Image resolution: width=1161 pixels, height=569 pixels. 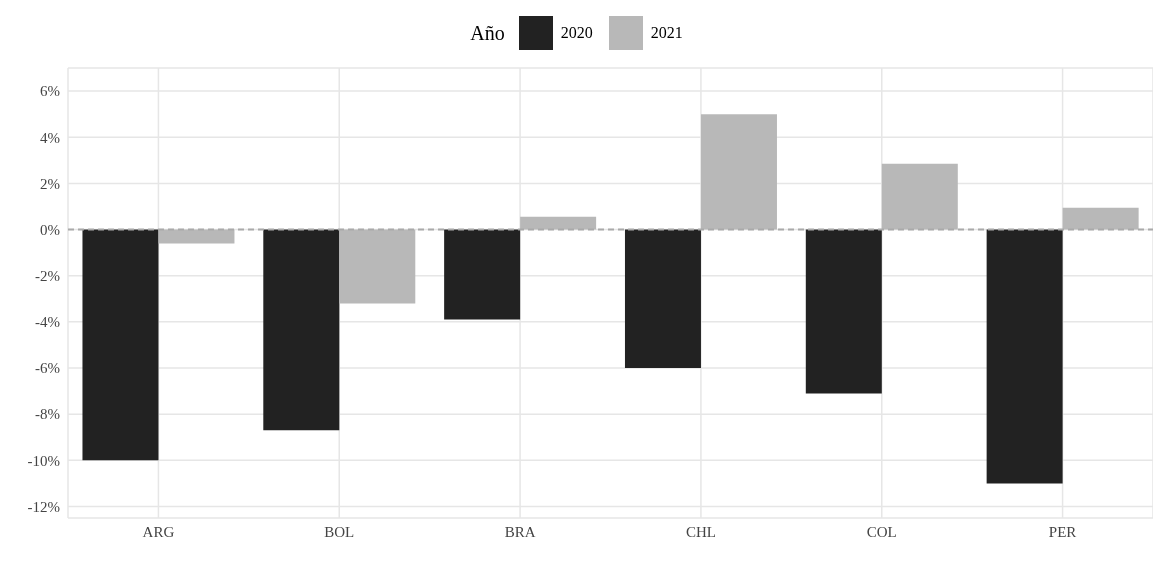 What do you see at coordinates (47, 322) in the screenshot?
I see `y-tick-label: -4%` at bounding box center [47, 322].